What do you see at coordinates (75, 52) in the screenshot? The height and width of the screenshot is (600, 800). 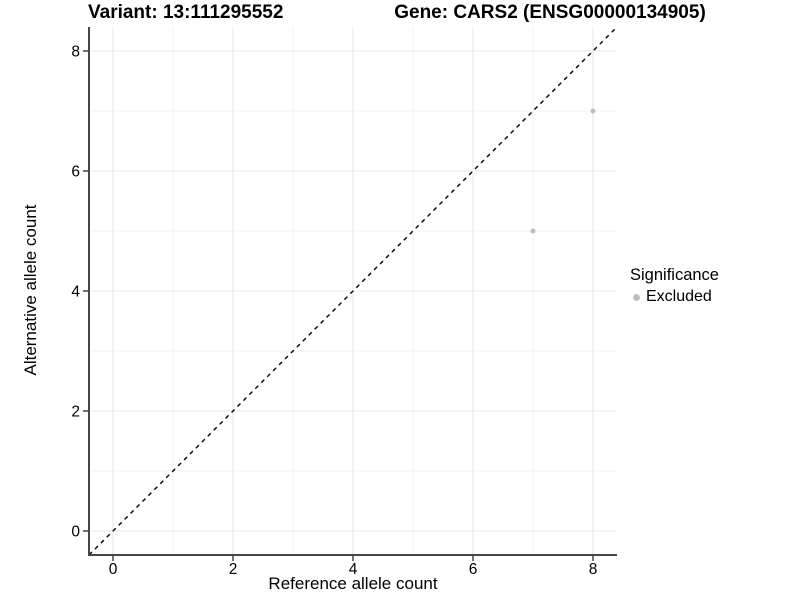 I see `y-tick-label: 8` at bounding box center [75, 52].